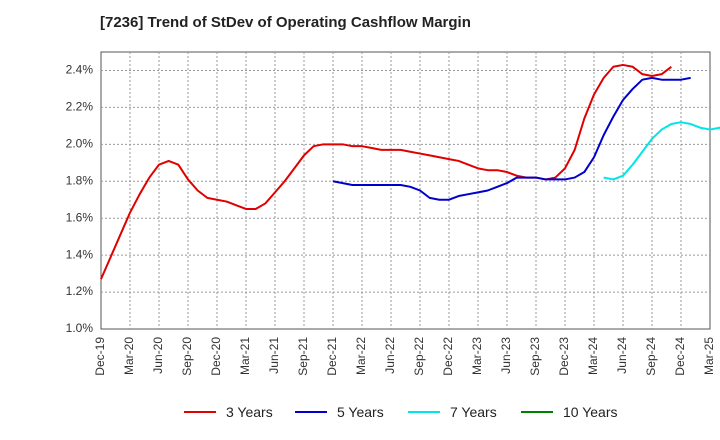 Image resolution: width=720 pixels, height=440 pixels. Describe the element at coordinates (651, 356) in the screenshot. I see `x-tick-label: Sep-24` at that location.